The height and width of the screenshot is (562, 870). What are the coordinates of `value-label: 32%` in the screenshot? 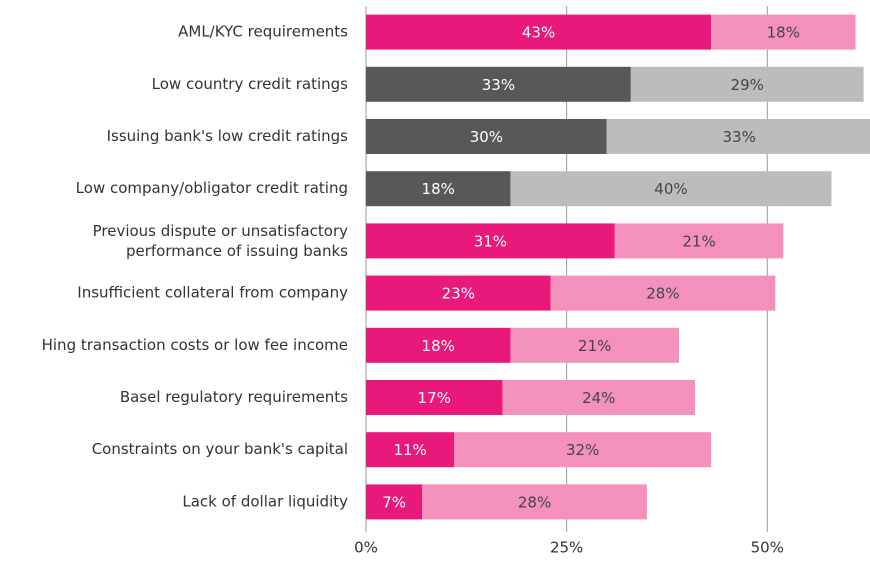 It's located at (582, 450).